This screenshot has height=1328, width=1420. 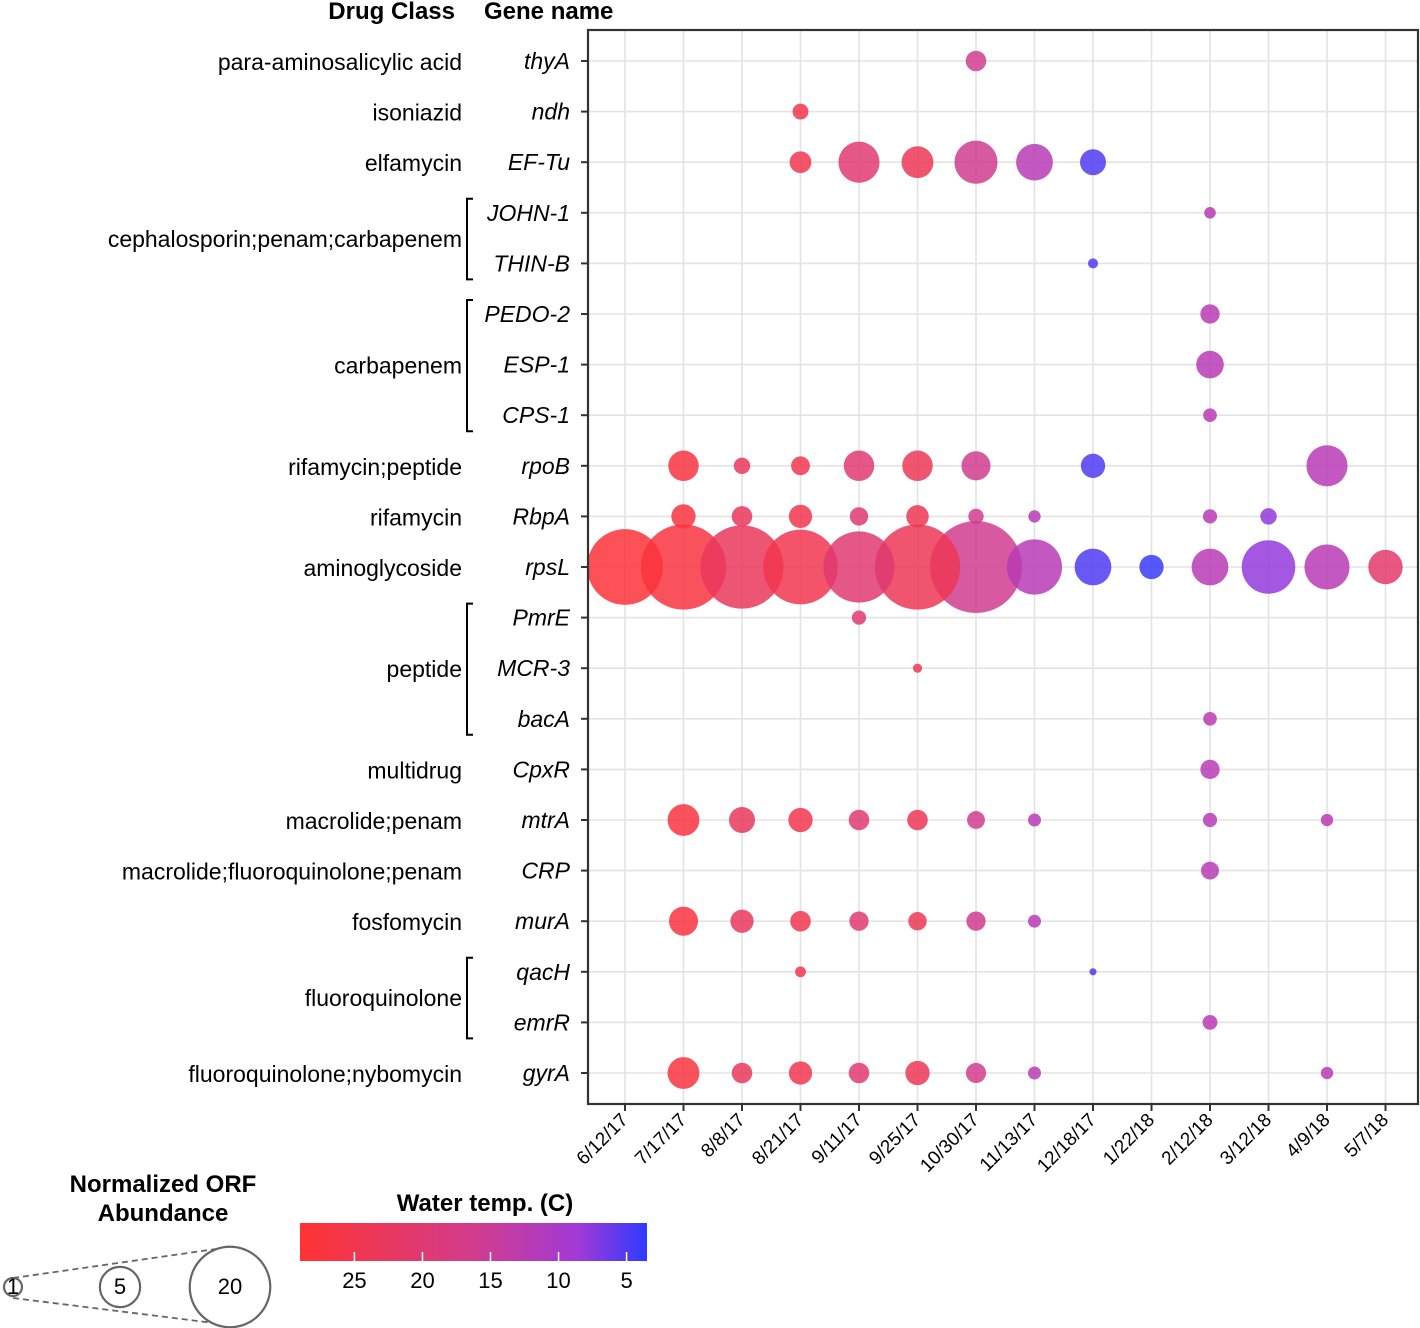 I want to click on size-legend-label-1: 1, so click(x=13, y=1286).